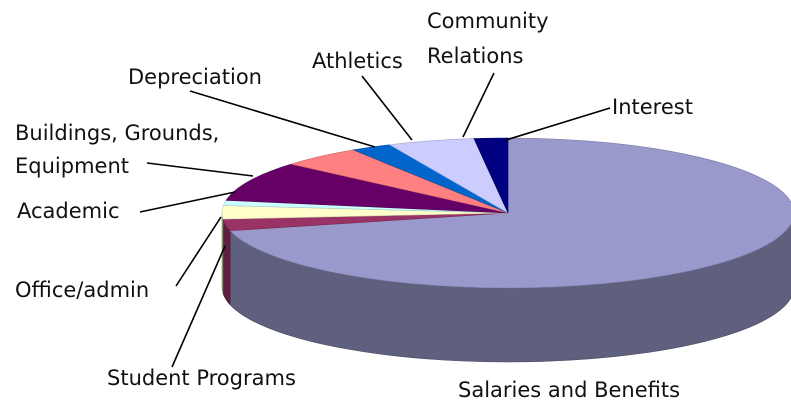 Image resolution: width=791 pixels, height=405 pixels. I want to click on leader-line-academic, so click(187, 202).